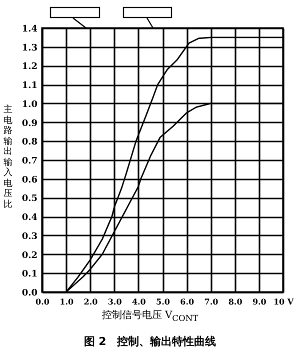 This screenshot has height=355, width=300. Describe the element at coordinates (30, 218) in the screenshot. I see `y-tick-label: 0.4` at that location.